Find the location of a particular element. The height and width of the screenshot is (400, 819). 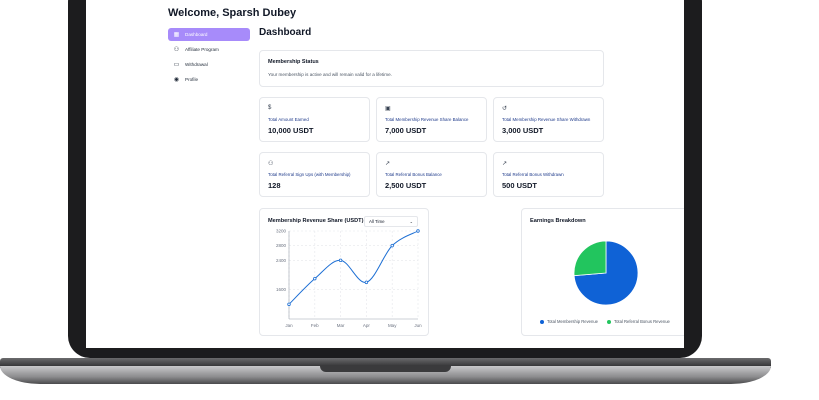

calendar-icon: ▣ is located at coordinates (388, 109).